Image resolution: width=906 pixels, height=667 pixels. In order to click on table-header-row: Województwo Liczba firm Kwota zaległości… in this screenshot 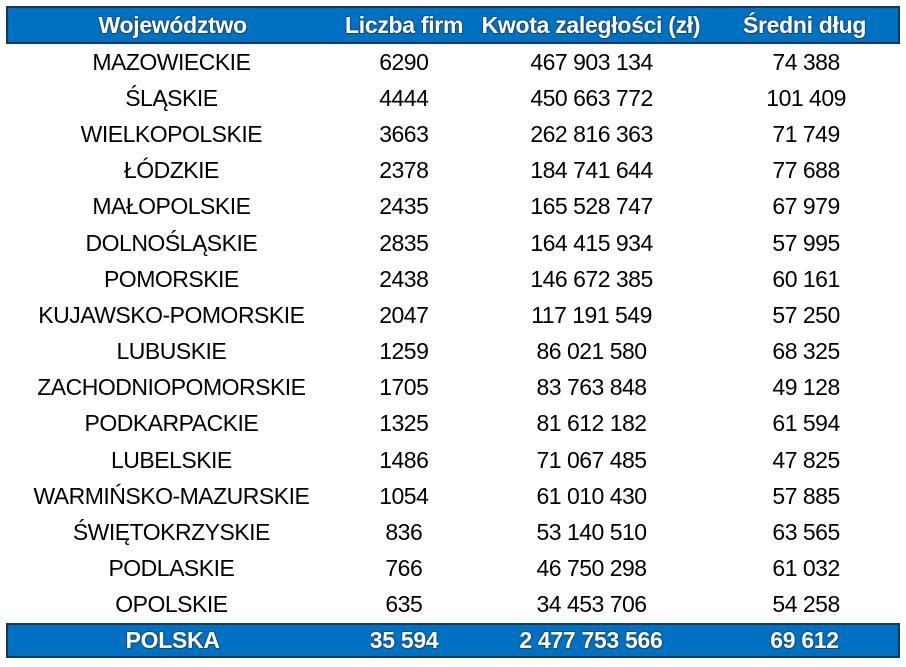, I will do `click(453, 25)`.